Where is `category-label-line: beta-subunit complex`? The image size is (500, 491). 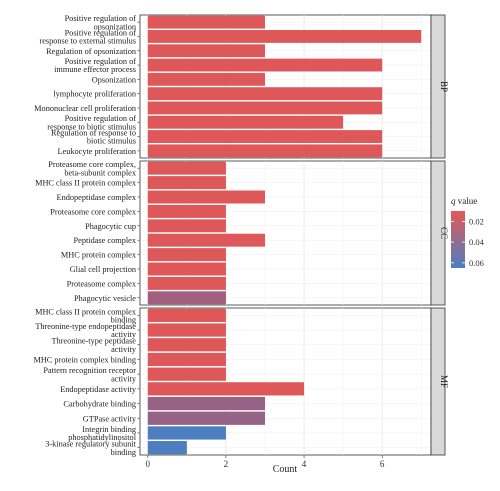 category-label-line: beta-subunit complex is located at coordinates (100, 172).